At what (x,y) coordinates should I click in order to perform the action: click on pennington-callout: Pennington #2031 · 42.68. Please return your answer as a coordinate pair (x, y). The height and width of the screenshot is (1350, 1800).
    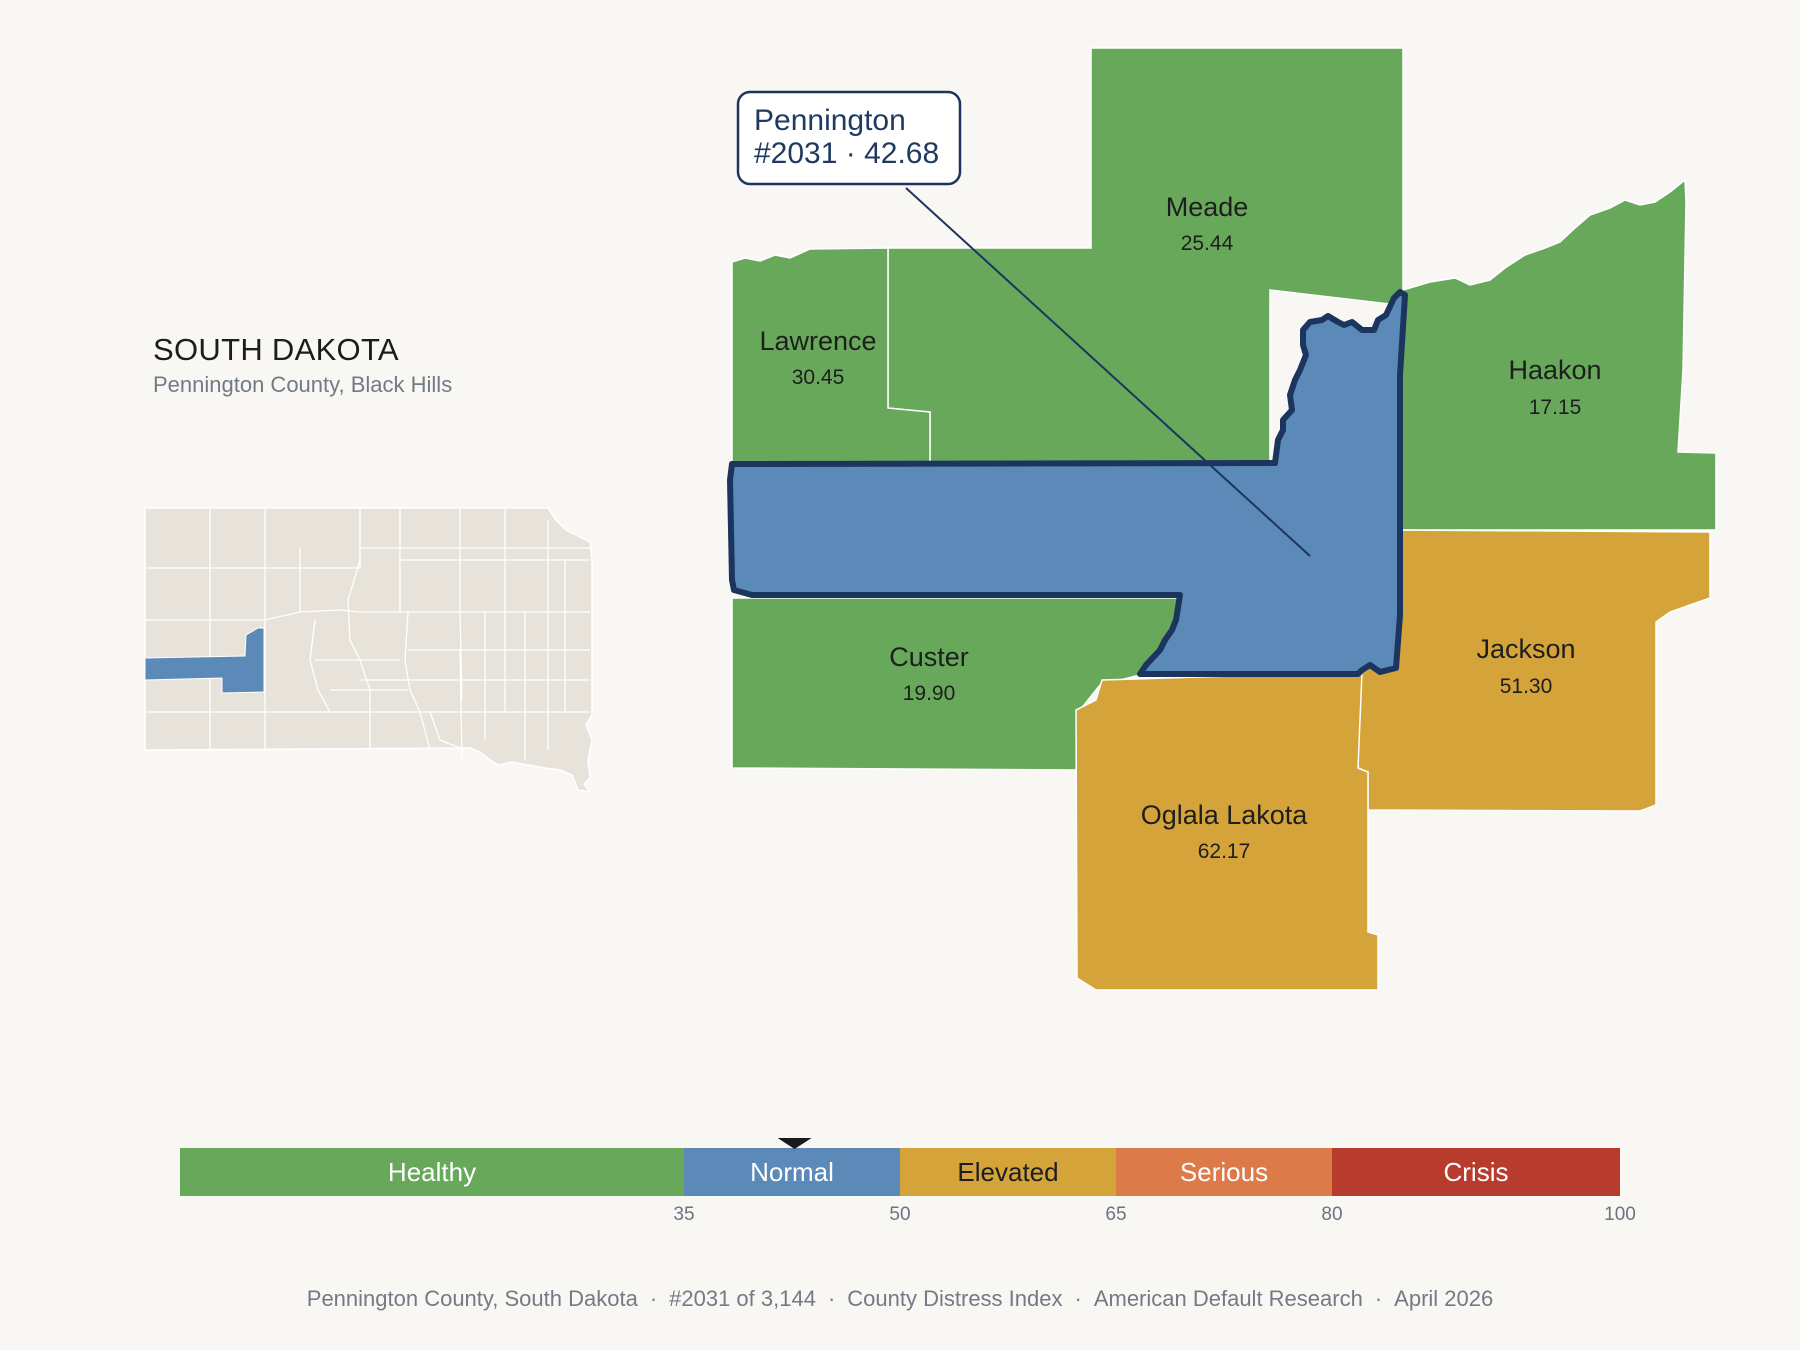
    Looking at the image, I should click on (1023, 323).